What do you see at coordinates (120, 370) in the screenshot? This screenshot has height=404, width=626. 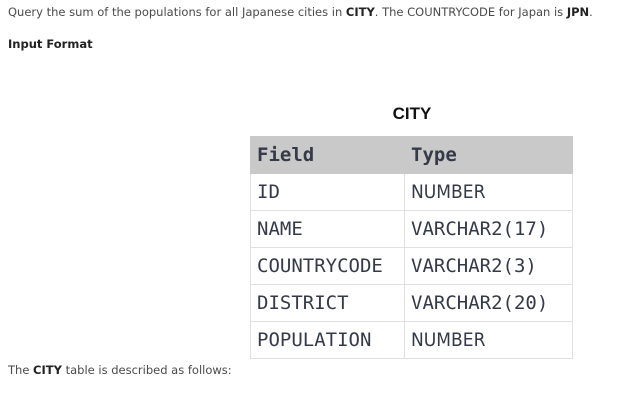 I see `table-description: The CITY table is described as follows:` at bounding box center [120, 370].